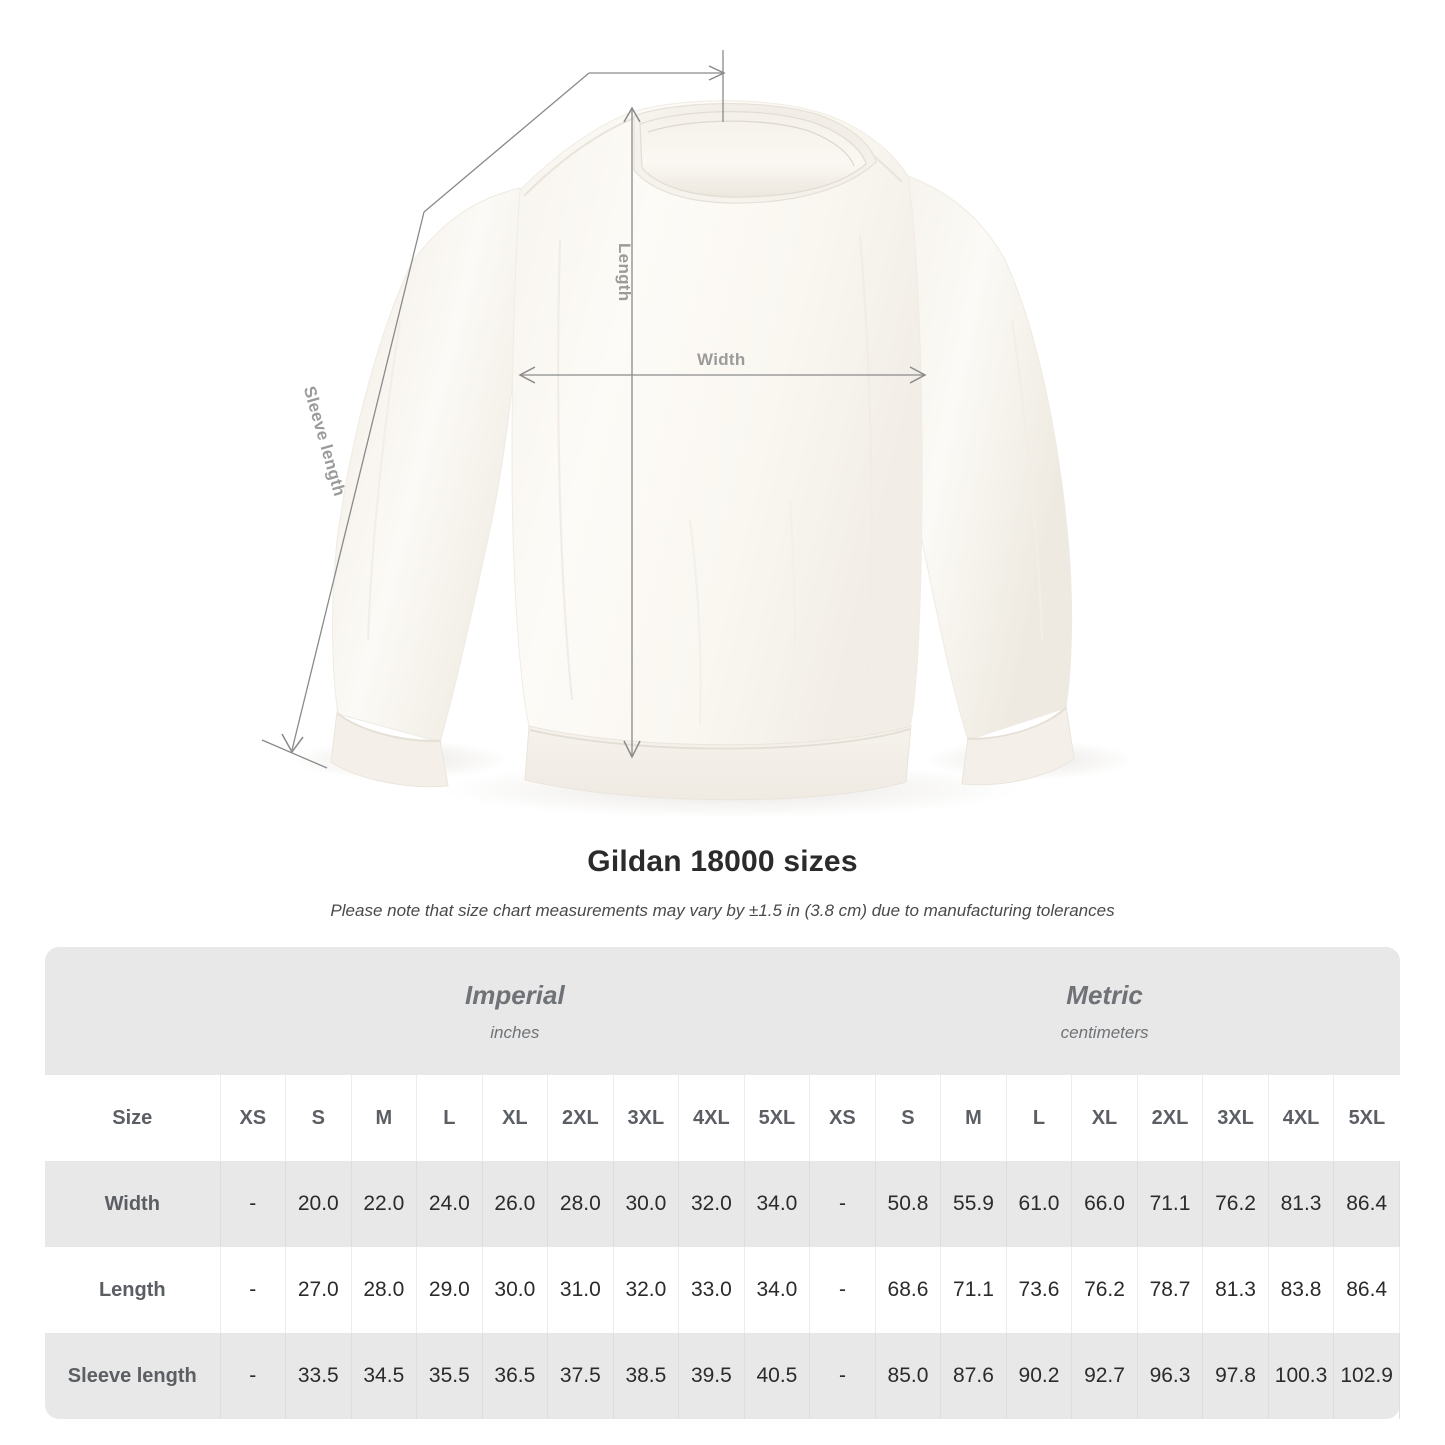 This screenshot has width=1445, height=1445. I want to click on length-measure-line, so click(632, 432).